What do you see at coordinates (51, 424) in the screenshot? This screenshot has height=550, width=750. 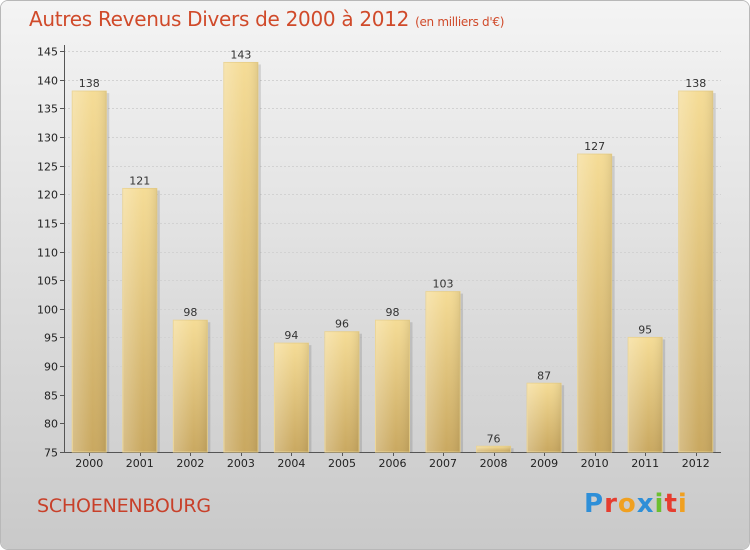 I see `y-tick-label: 80` at bounding box center [51, 424].